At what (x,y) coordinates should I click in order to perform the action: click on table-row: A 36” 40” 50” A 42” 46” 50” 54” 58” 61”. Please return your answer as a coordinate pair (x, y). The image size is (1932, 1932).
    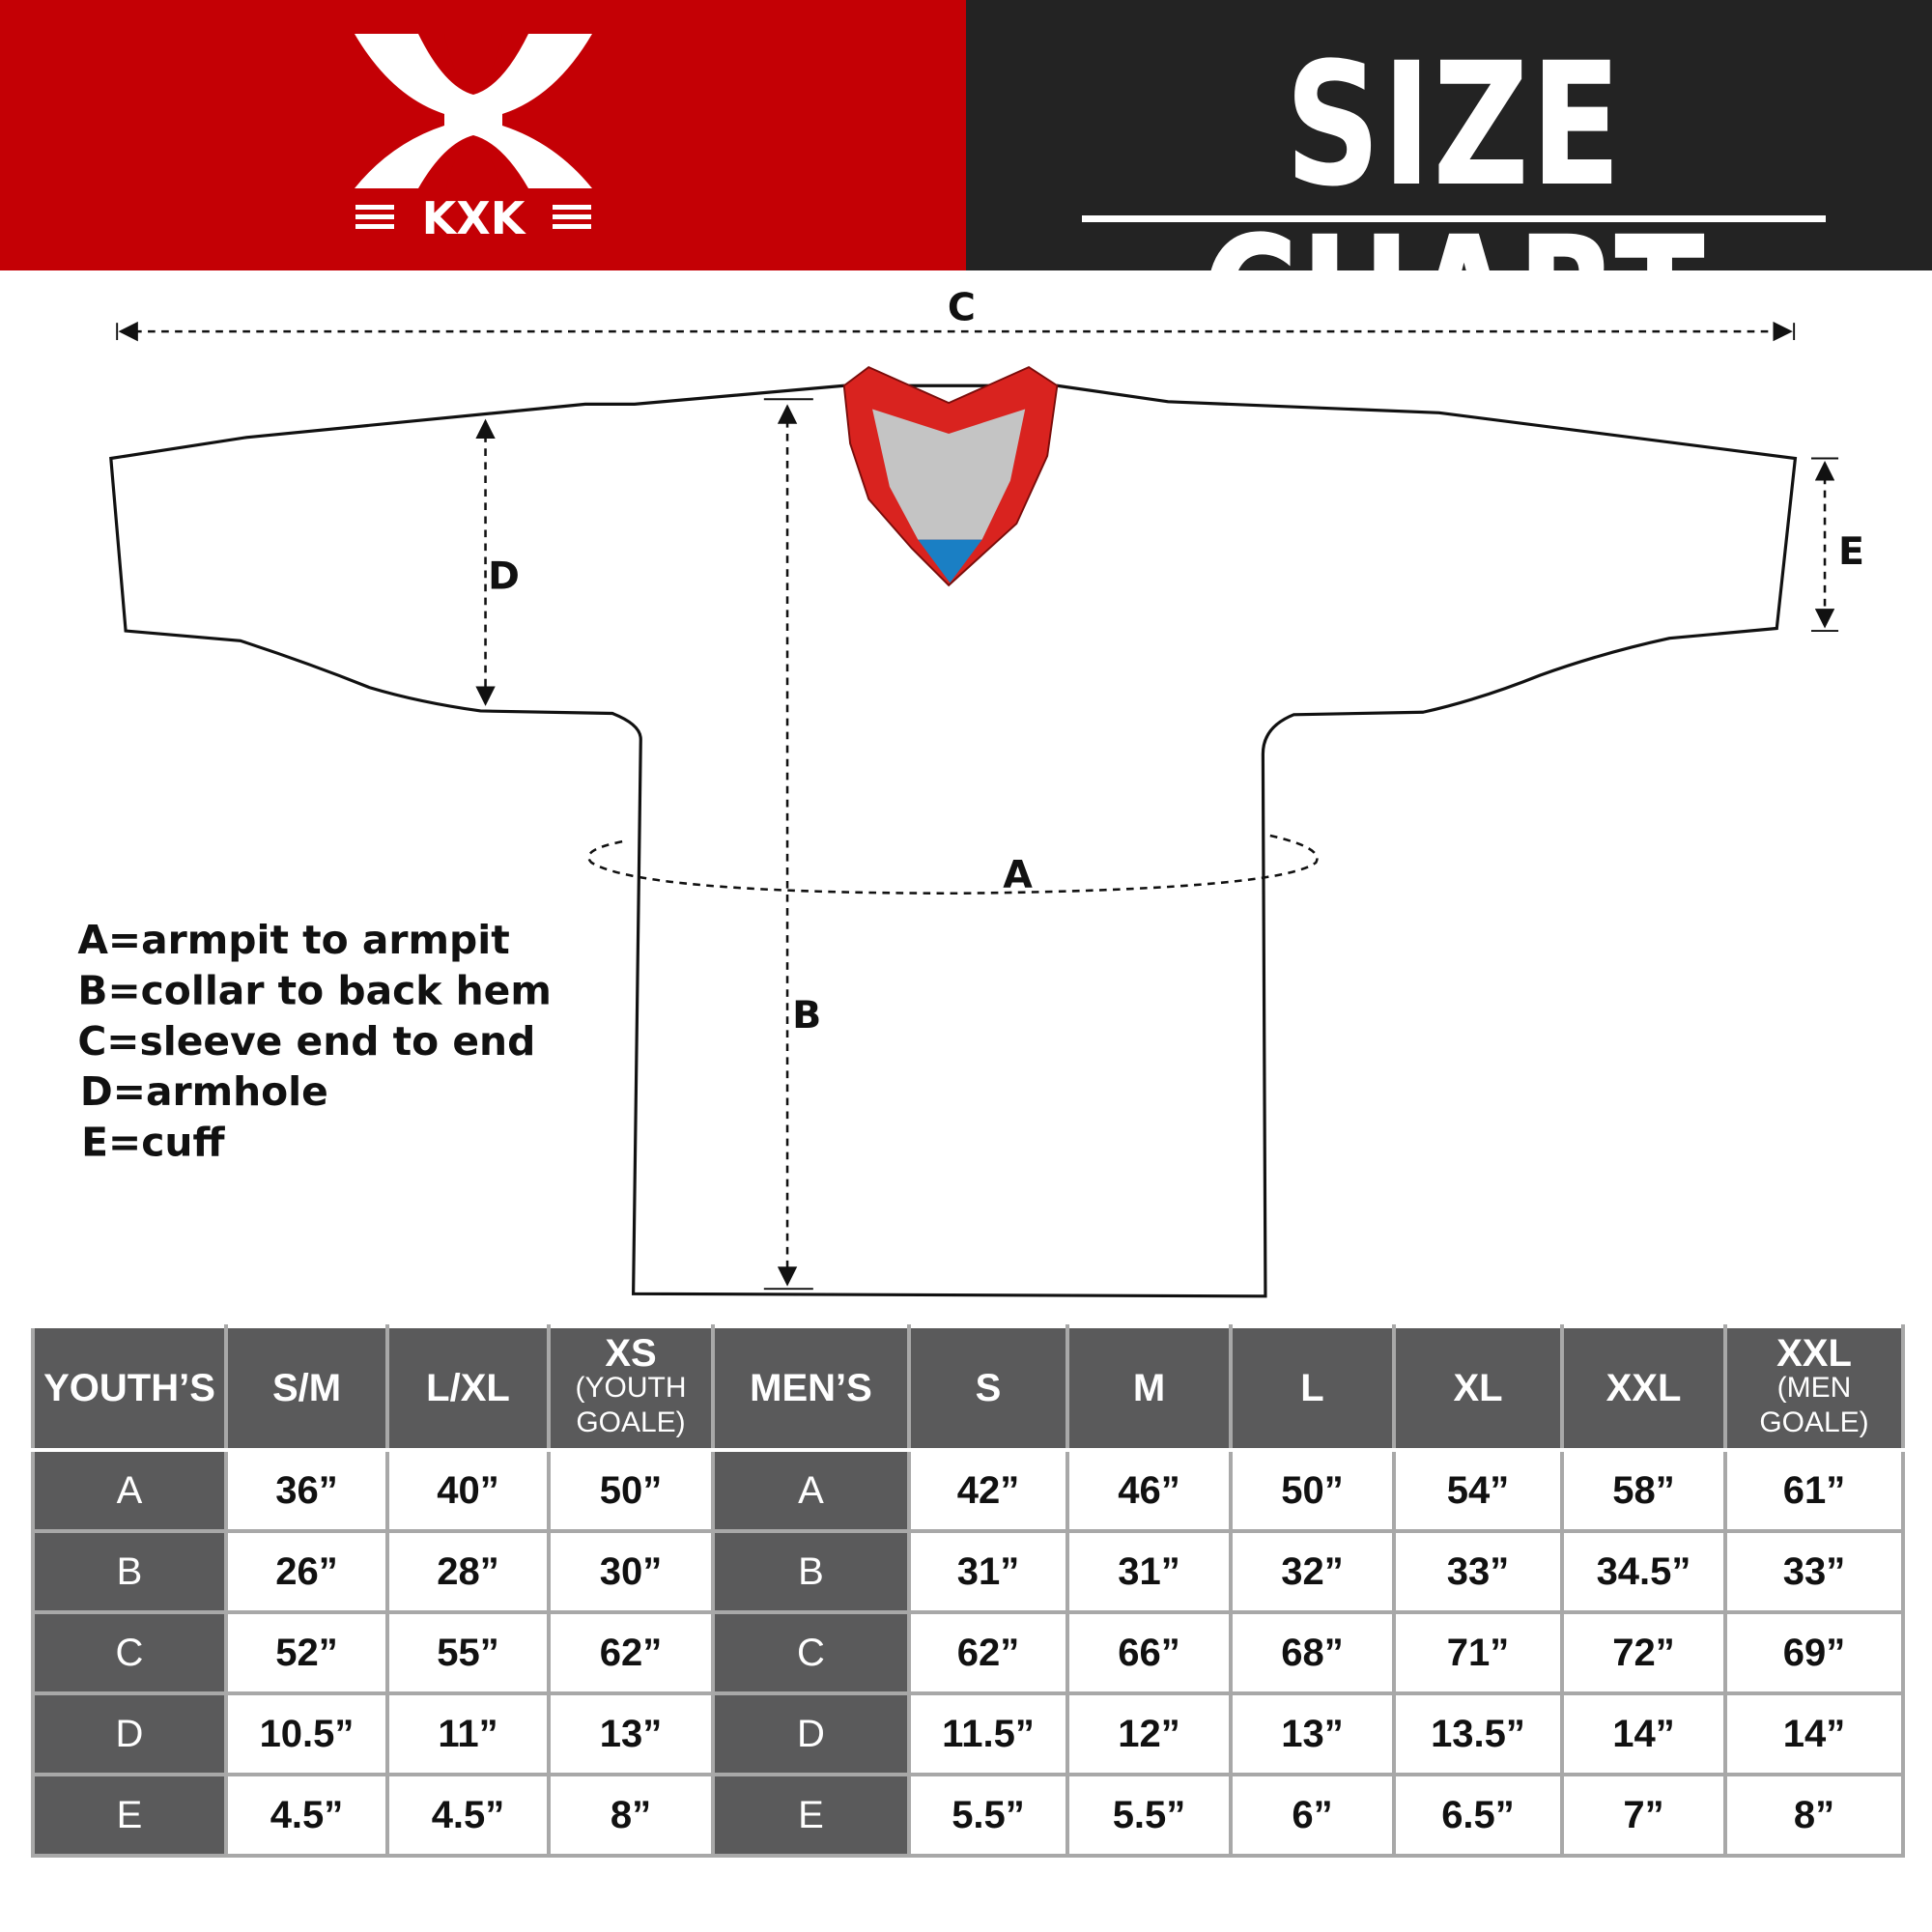
    Looking at the image, I should click on (968, 1490).